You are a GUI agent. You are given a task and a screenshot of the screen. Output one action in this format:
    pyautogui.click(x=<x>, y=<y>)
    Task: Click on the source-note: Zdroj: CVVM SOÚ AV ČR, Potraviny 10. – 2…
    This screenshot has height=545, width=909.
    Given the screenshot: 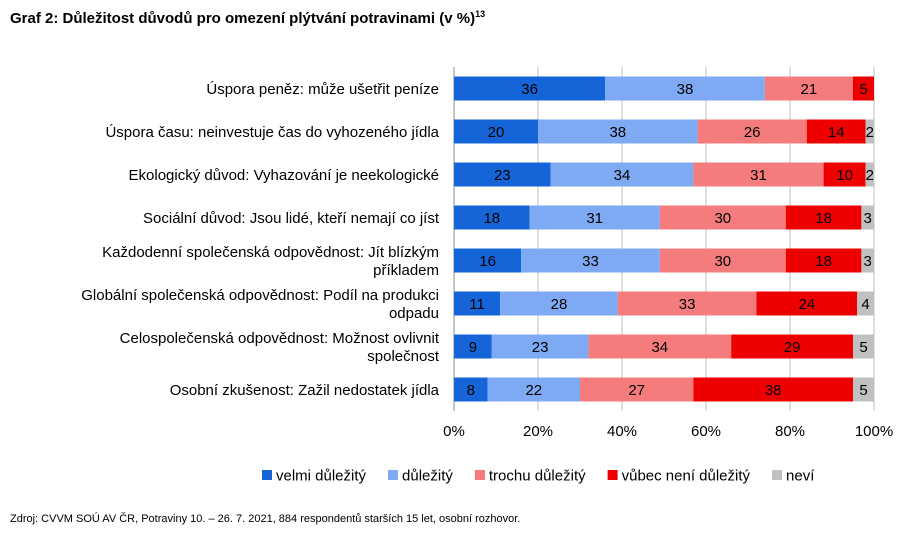 What is the action you would take?
    pyautogui.click(x=265, y=519)
    